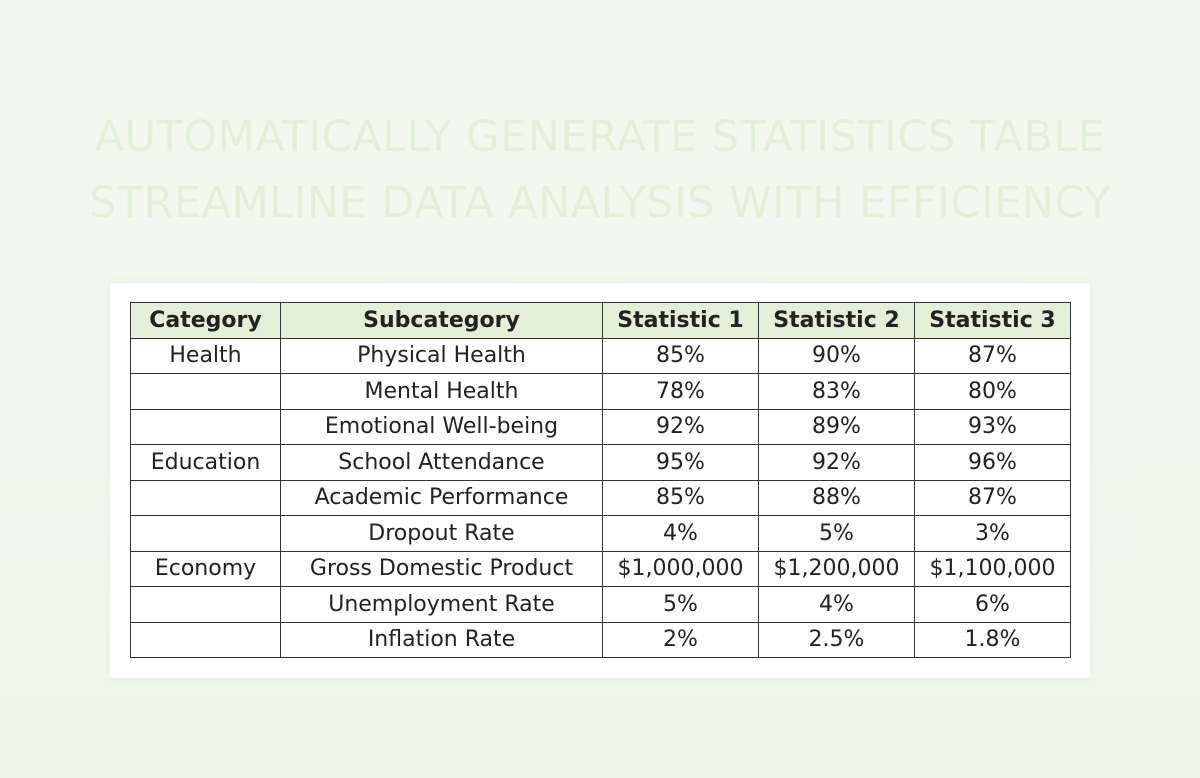 Image resolution: width=1200 pixels, height=778 pixels. I want to click on table-row: Academic Performance 85% 88% 87%, so click(600, 497).